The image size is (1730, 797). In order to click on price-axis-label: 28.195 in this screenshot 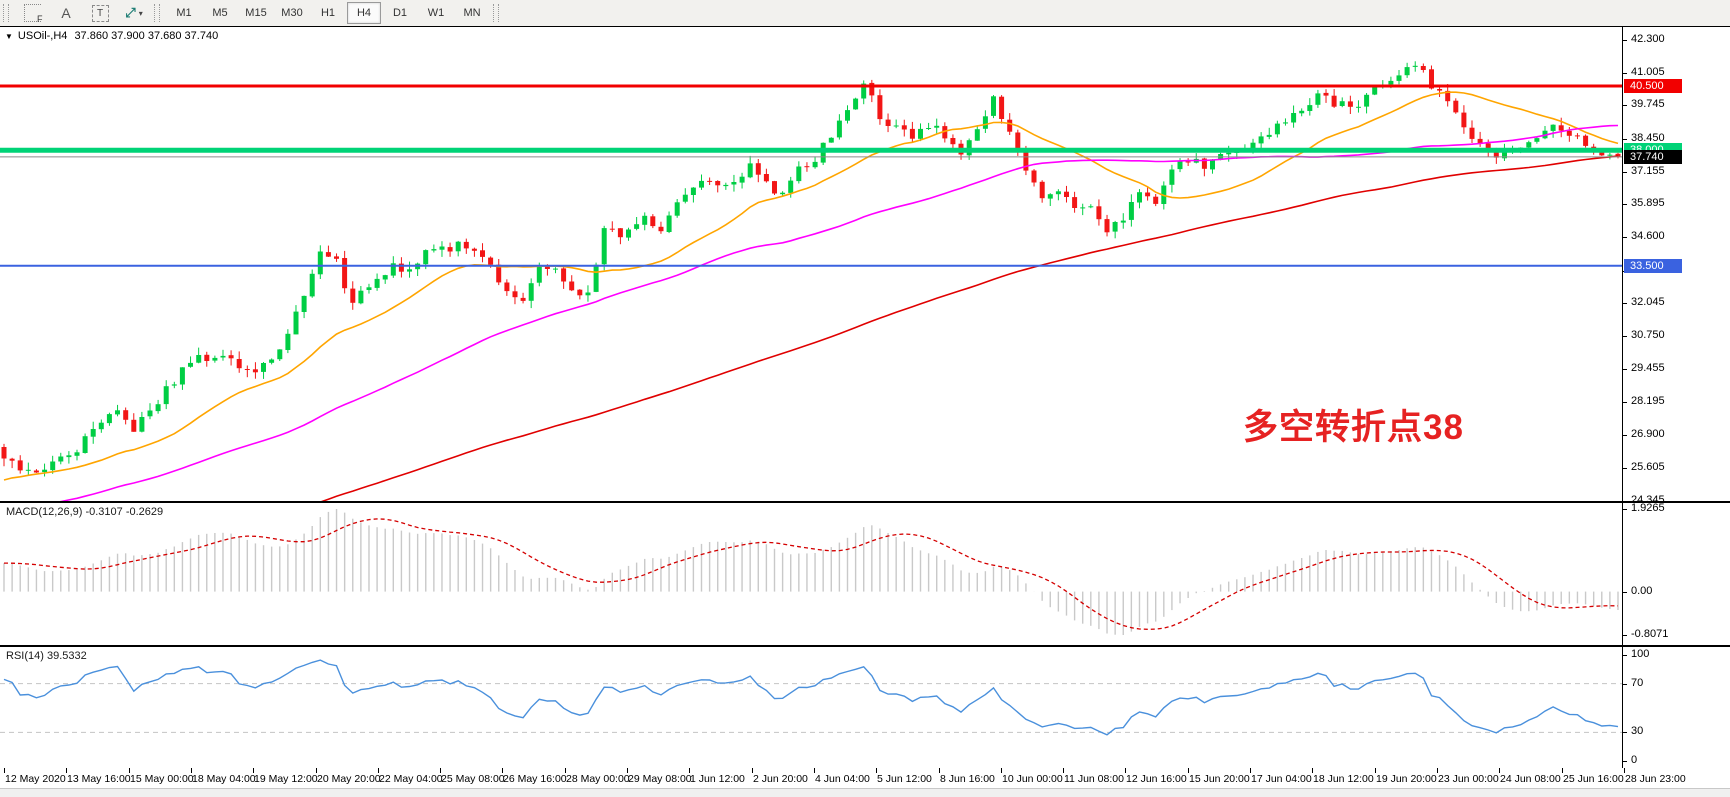, I will do `click(1648, 401)`.